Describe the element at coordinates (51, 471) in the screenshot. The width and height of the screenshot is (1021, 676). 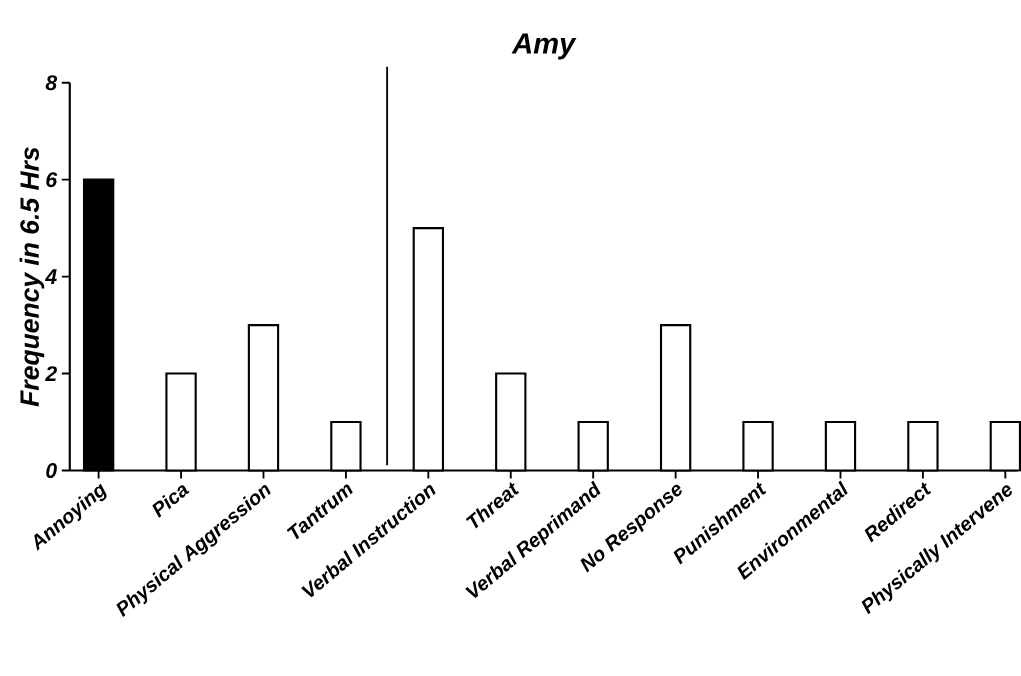
I see `y-tick-label: 0` at that location.